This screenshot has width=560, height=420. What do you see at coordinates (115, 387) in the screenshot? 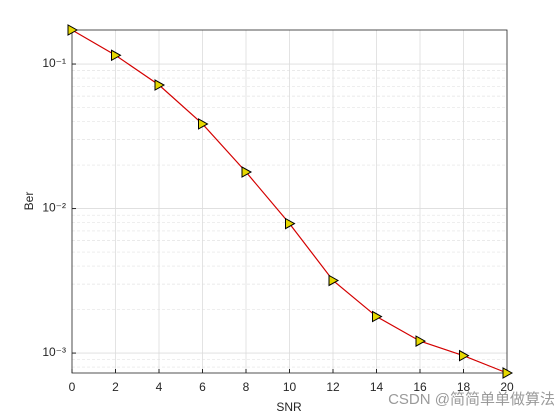
I see `x-tick-label: 2` at bounding box center [115, 387].